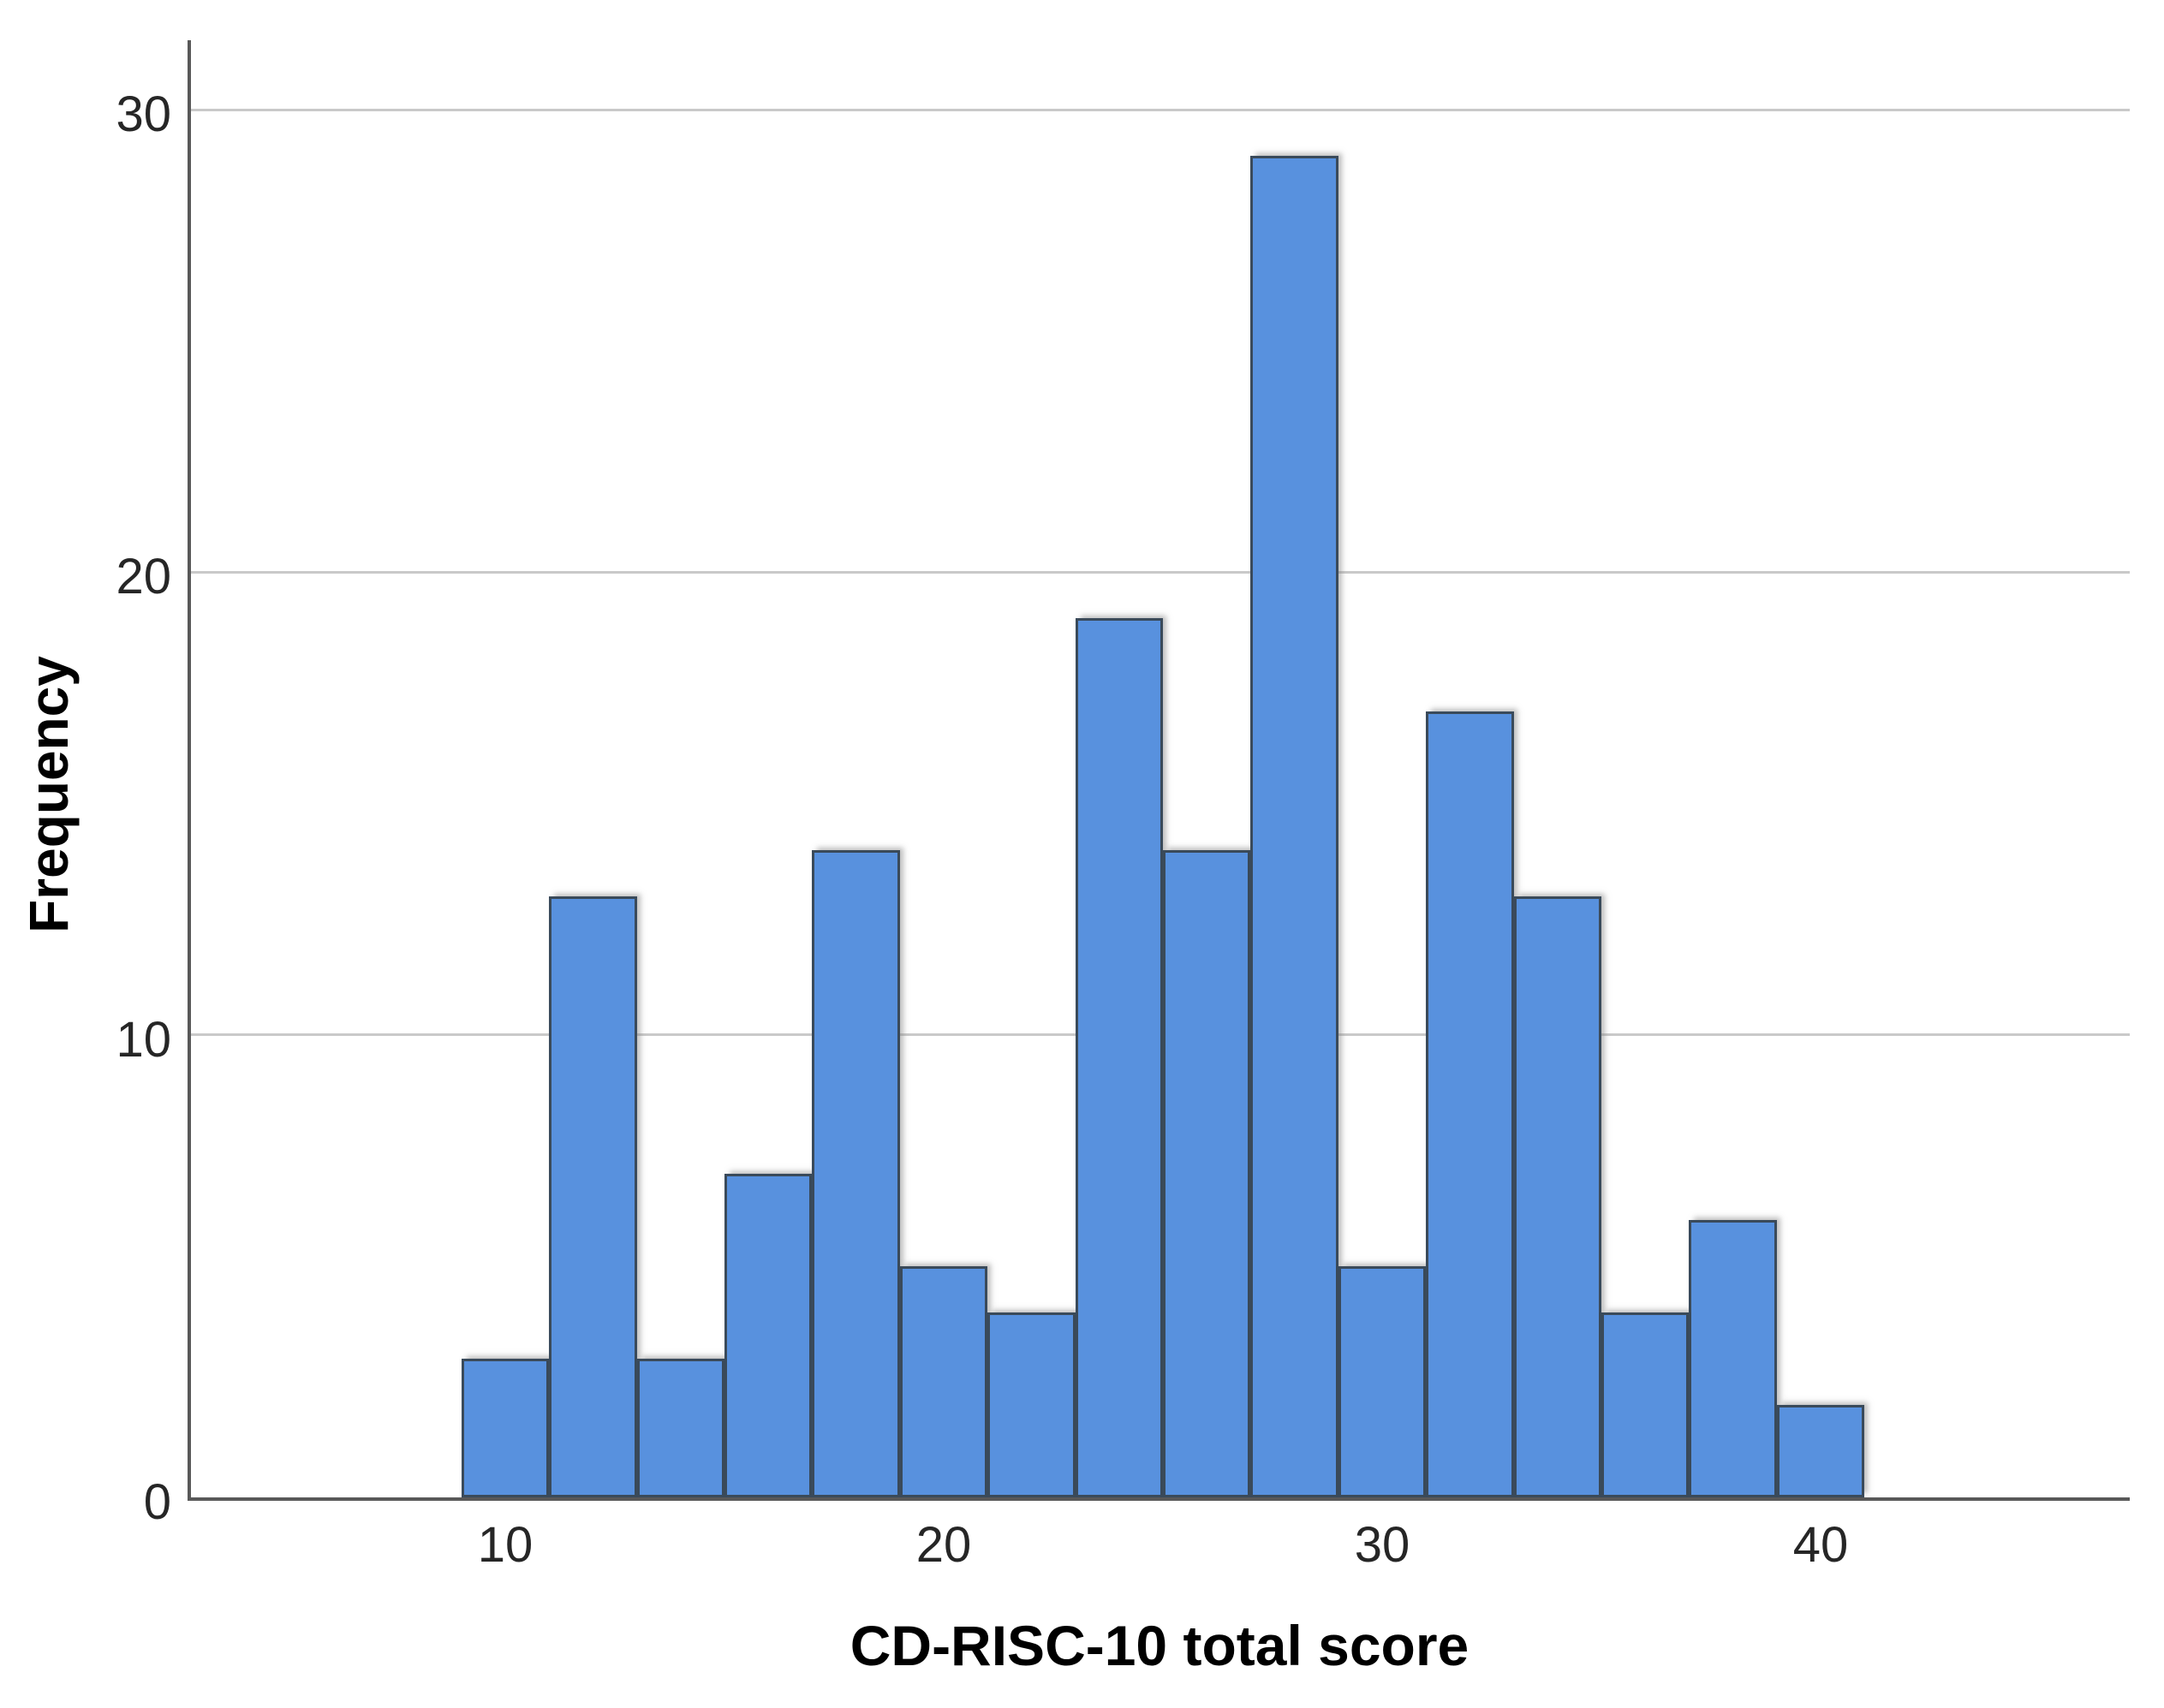  Describe the element at coordinates (943, 1545) in the screenshot. I see `x-tick-label: 20` at that location.